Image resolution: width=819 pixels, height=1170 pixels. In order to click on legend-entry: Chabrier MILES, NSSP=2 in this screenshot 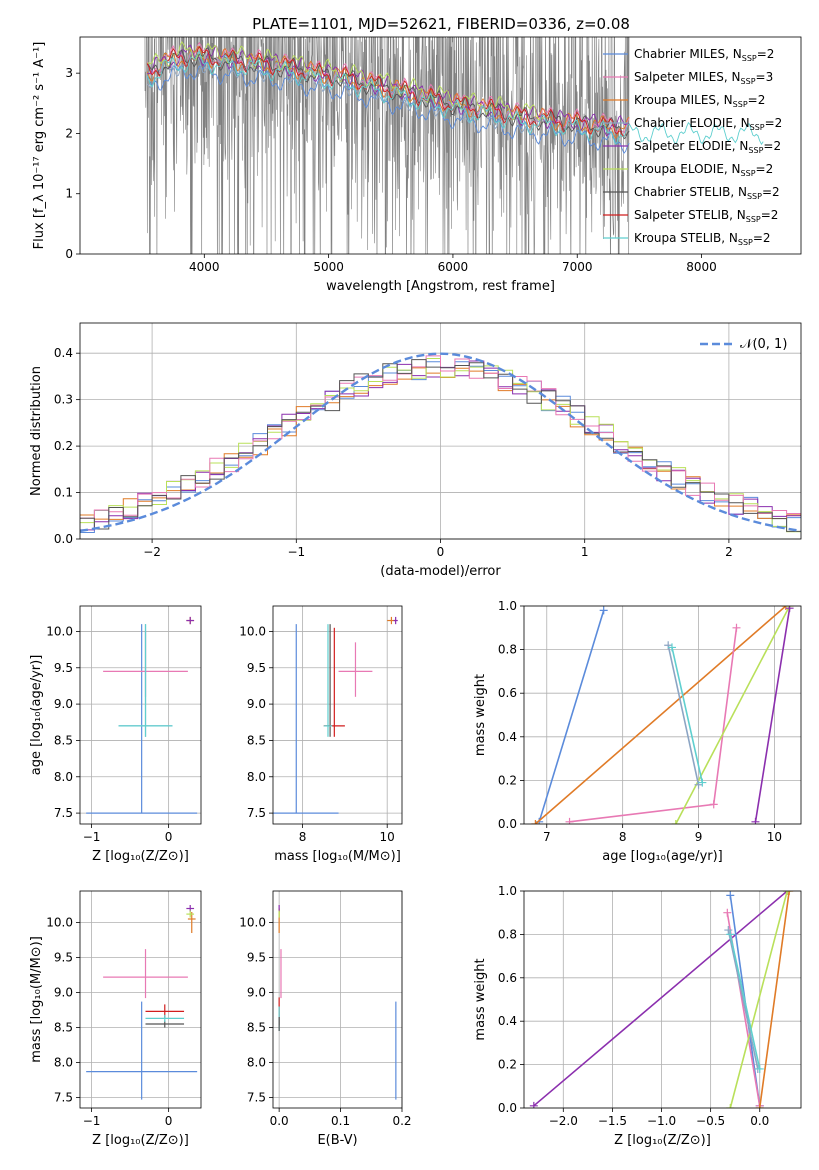, I will do `click(704, 55)`.